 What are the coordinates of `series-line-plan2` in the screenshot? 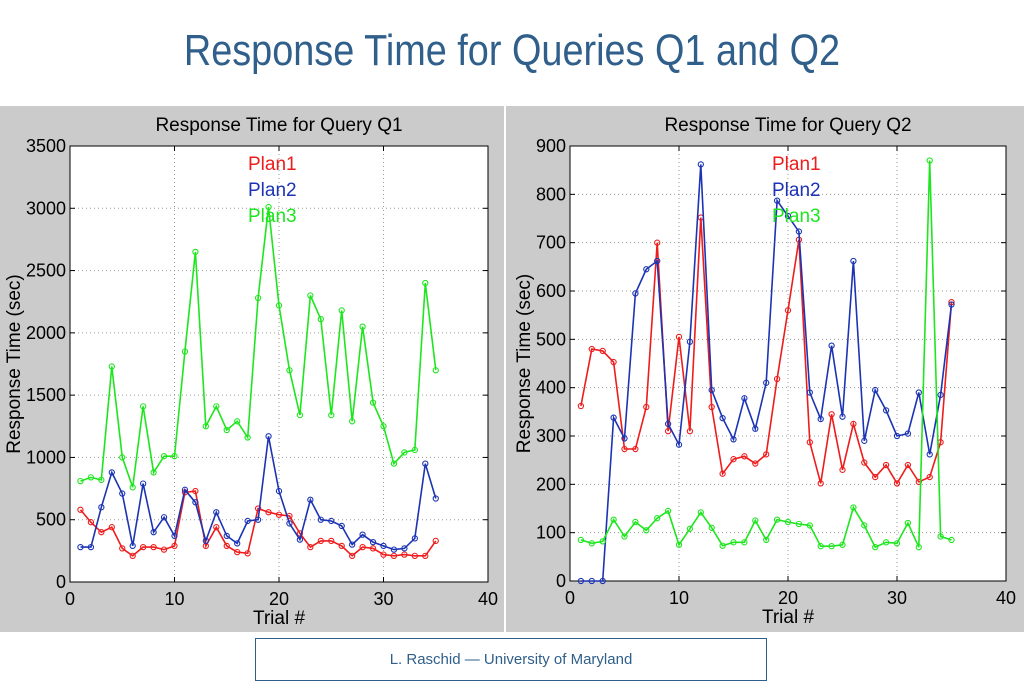 It's located at (258, 493).